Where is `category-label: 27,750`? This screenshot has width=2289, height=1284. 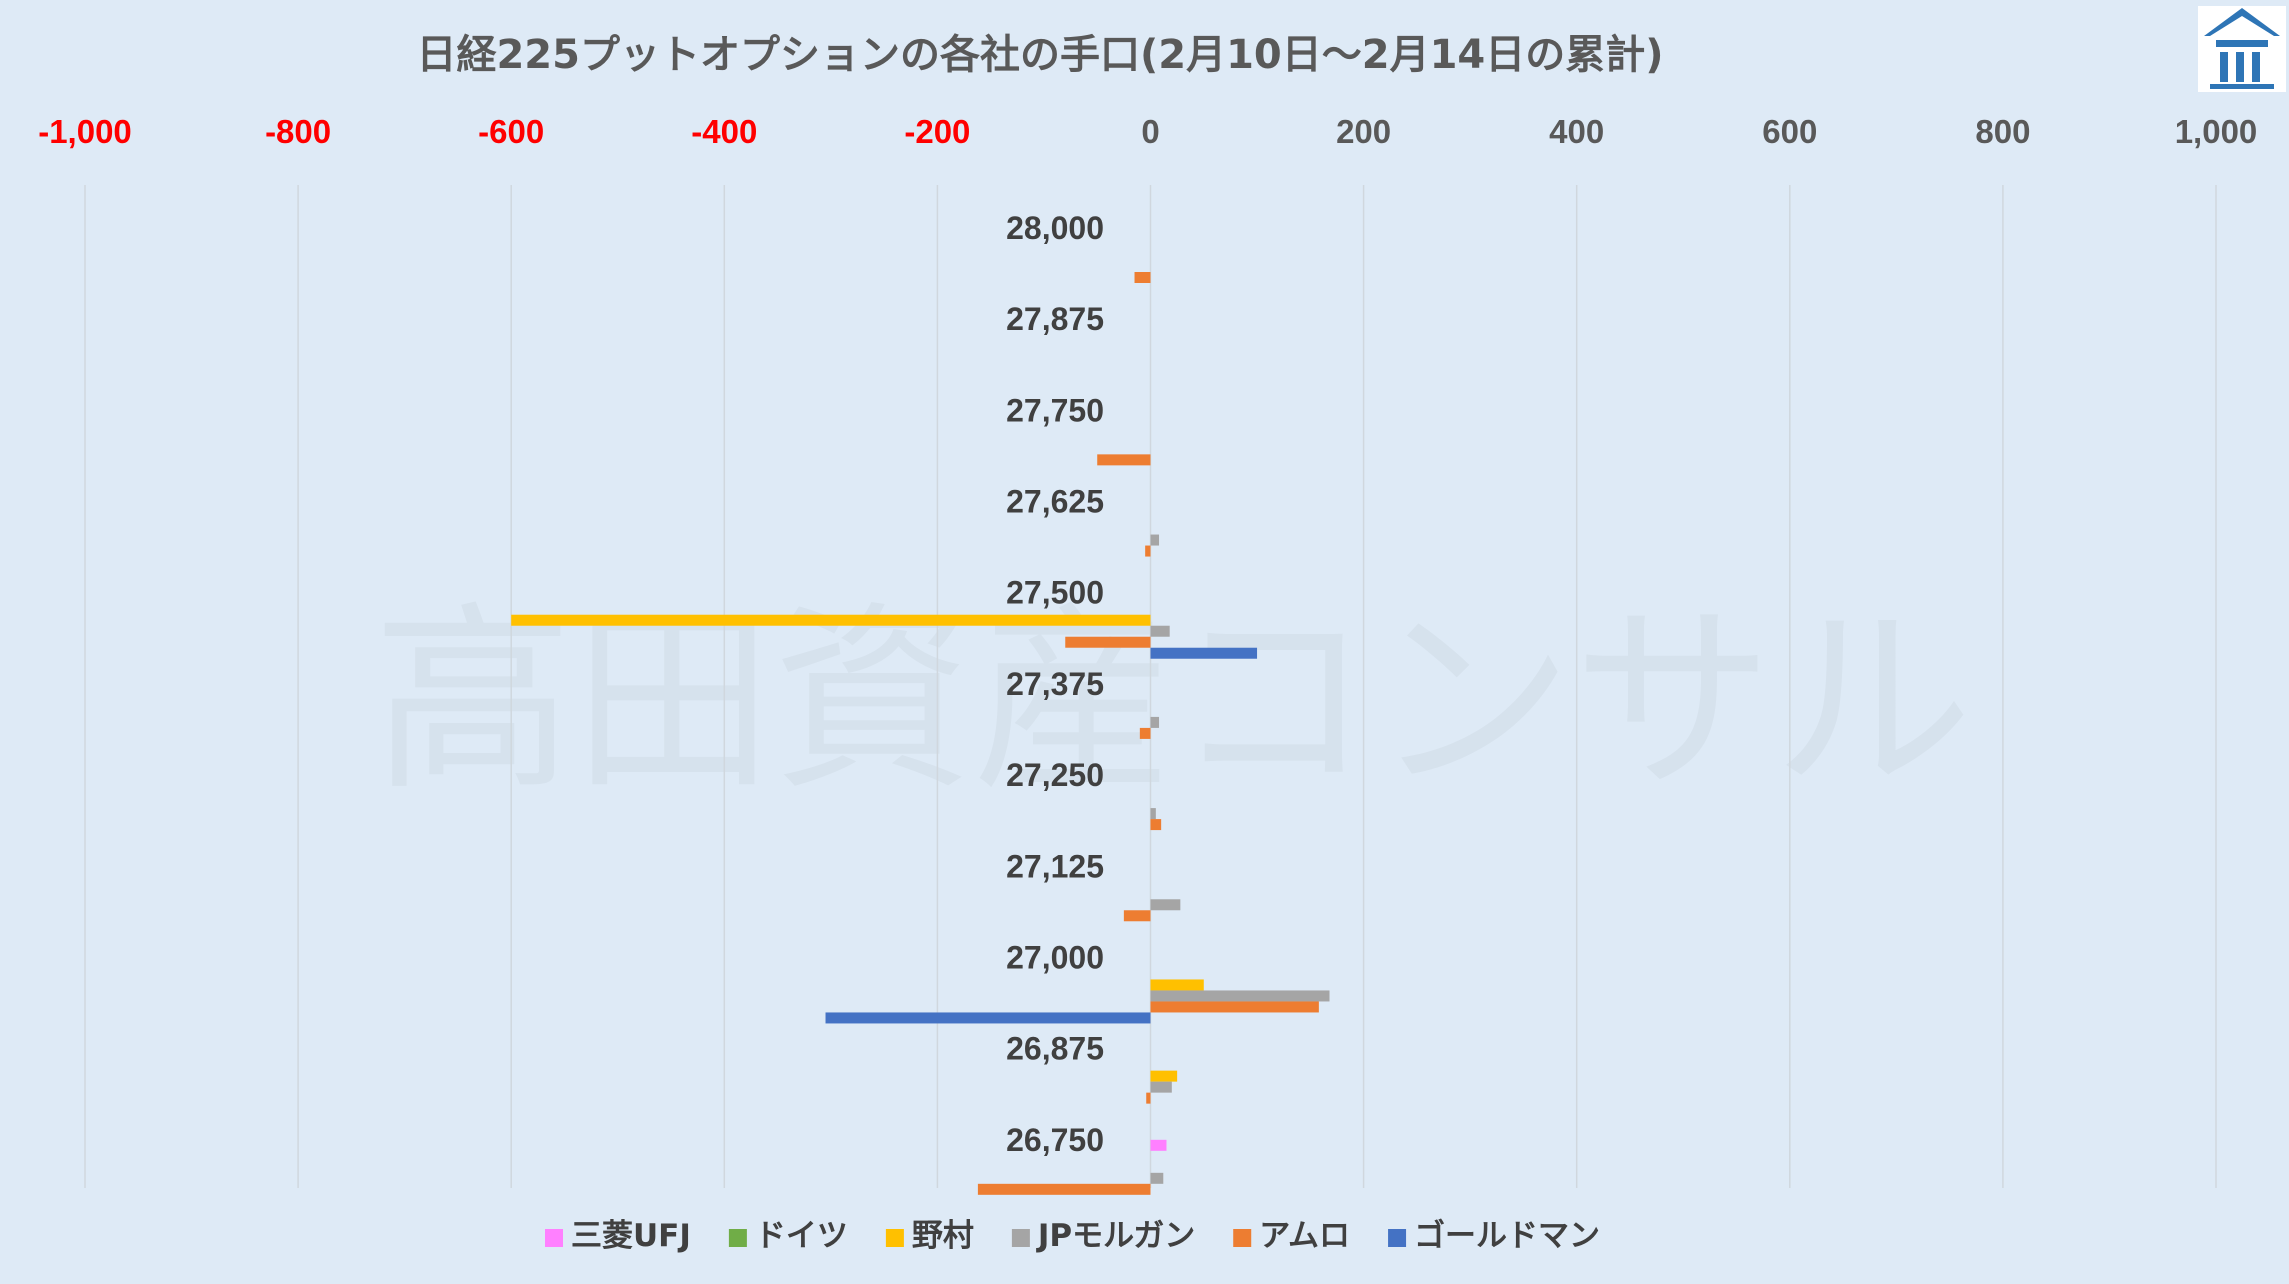
category-label: 27,750 is located at coordinates (1055, 410).